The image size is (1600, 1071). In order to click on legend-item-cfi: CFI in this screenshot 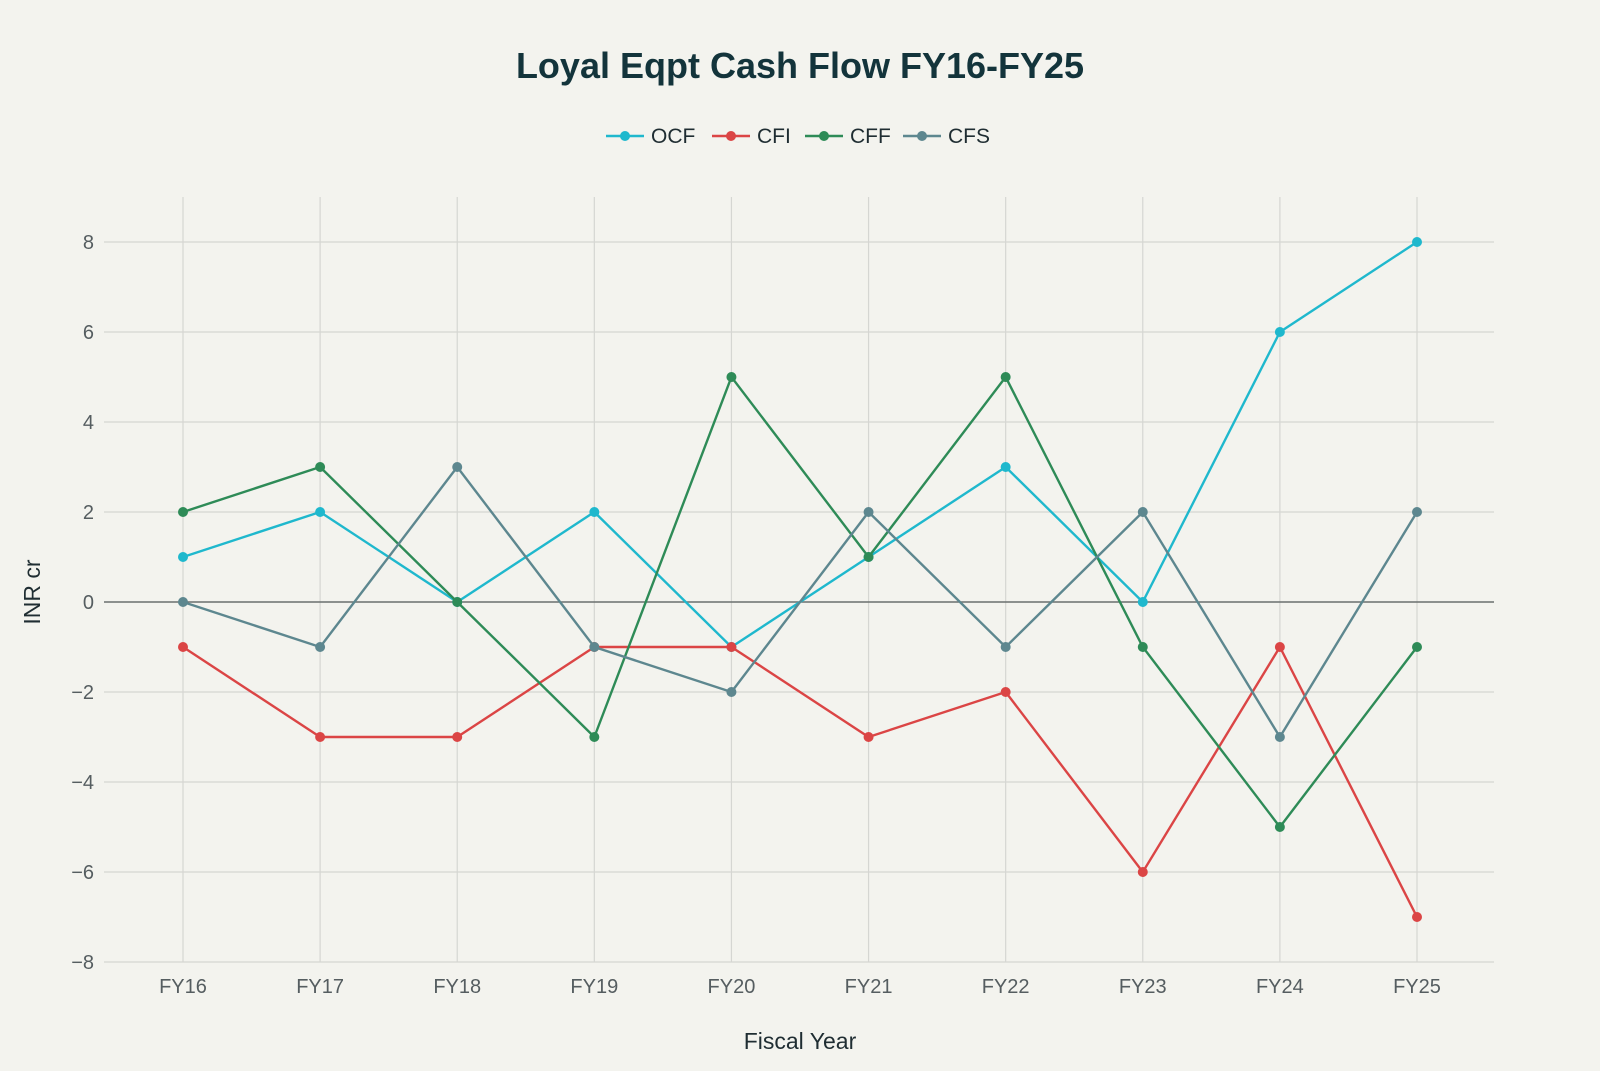, I will do `click(751, 136)`.